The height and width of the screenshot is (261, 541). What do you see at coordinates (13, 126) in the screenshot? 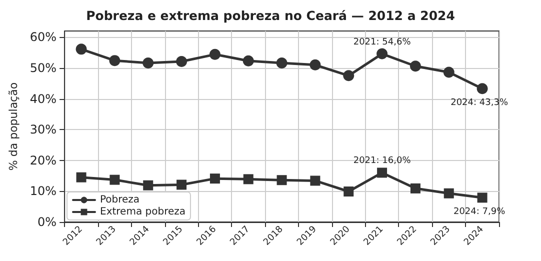
I see `y-axis-title: % da população` at bounding box center [13, 126].